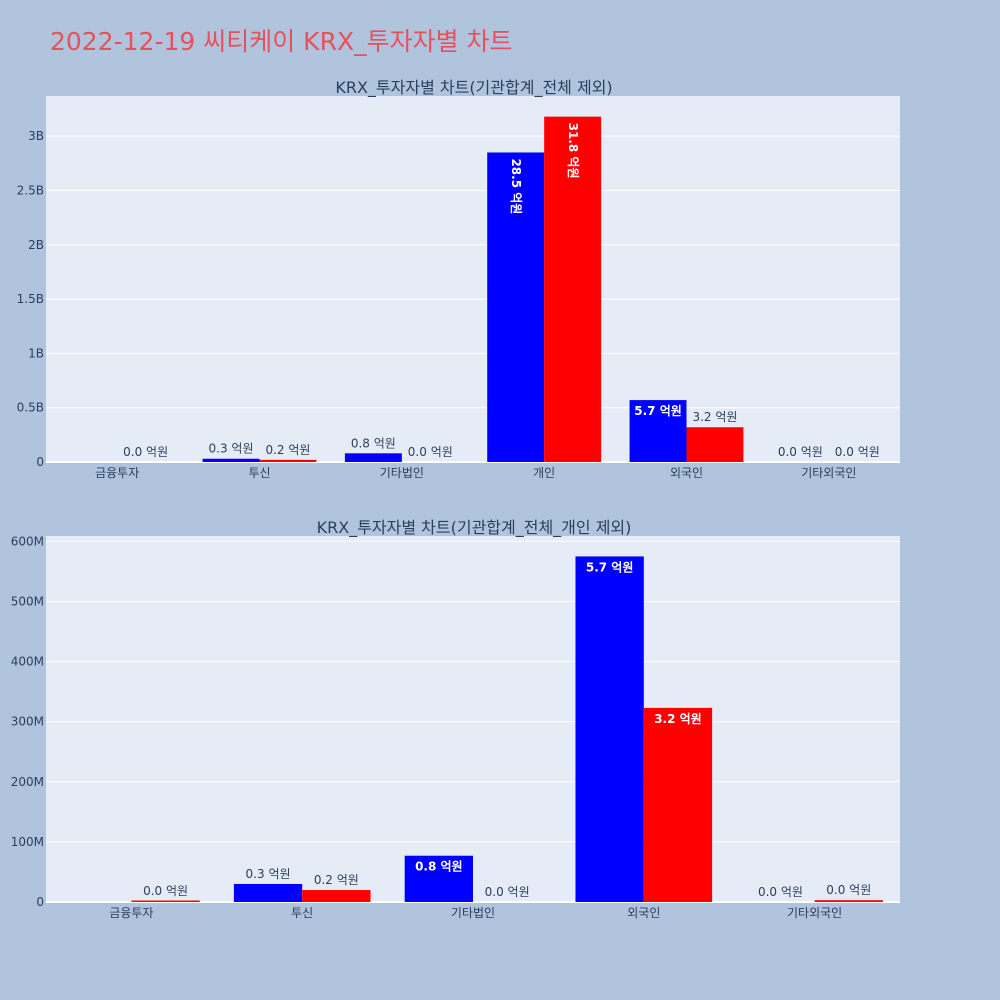 The height and width of the screenshot is (1000, 1000). What do you see at coordinates (573, 151) in the screenshot?
I see `data-label: 31.8 억원` at bounding box center [573, 151].